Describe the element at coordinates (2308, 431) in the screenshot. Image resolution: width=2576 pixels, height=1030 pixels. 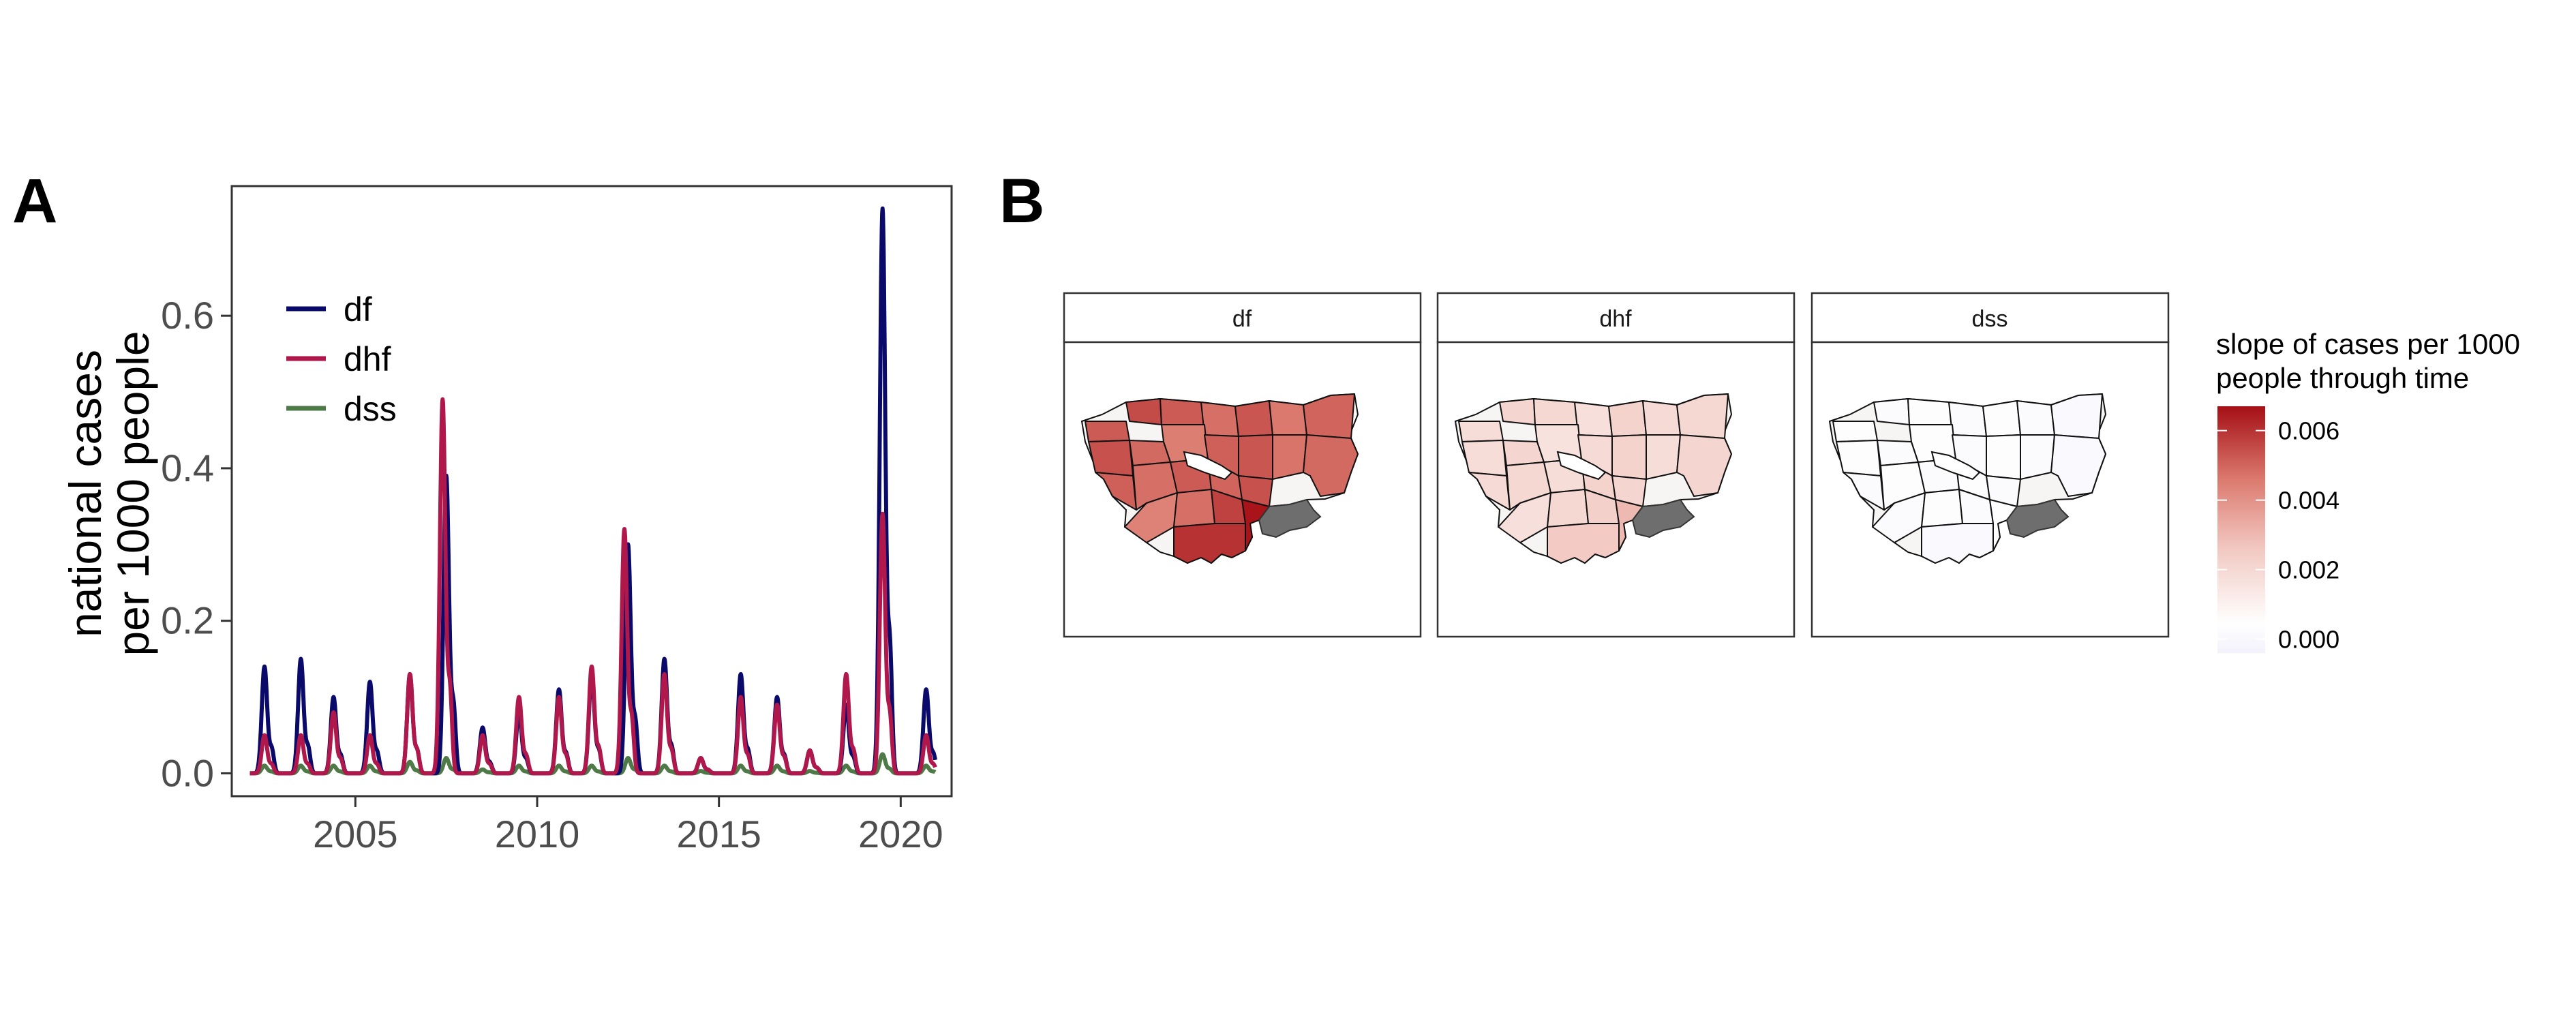
I see `colorbar-tick-label: 0.006` at that location.